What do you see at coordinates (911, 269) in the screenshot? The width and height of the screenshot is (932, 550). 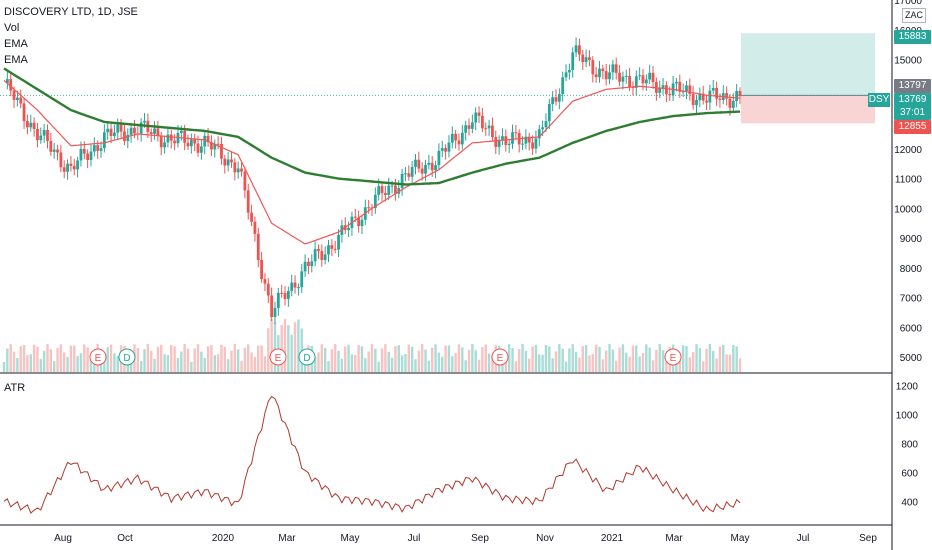 I see `price-axis-tick: 8000` at bounding box center [911, 269].